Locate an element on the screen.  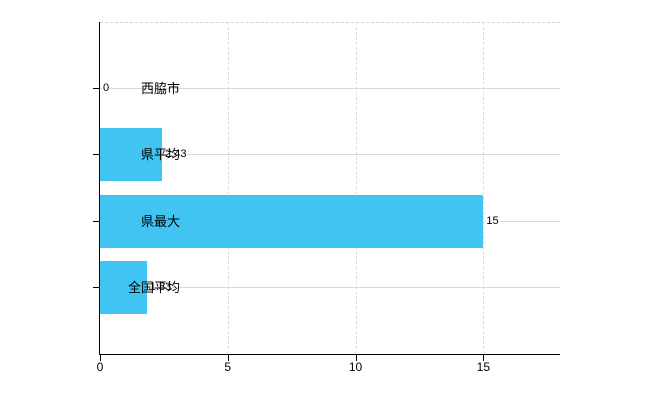
category-label: 県最大 is located at coordinates (160, 221).